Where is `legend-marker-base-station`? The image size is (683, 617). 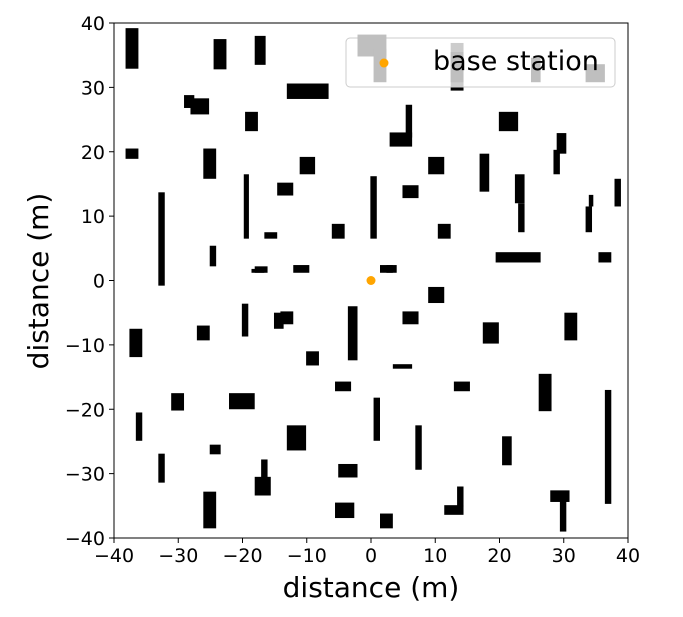
legend-marker-base-station is located at coordinates (384, 63).